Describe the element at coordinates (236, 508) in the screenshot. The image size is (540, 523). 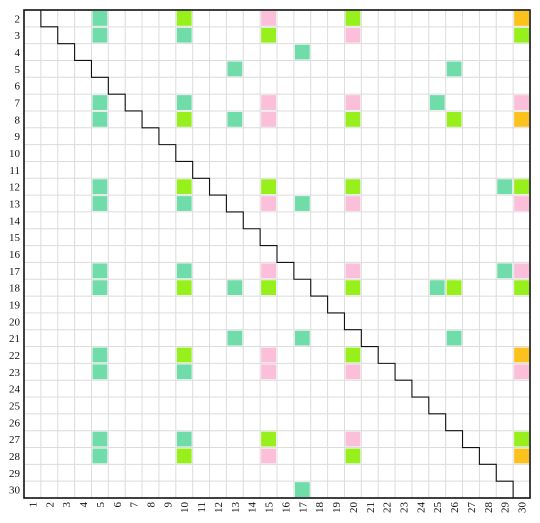
I see `x-tick-label: 13` at that location.